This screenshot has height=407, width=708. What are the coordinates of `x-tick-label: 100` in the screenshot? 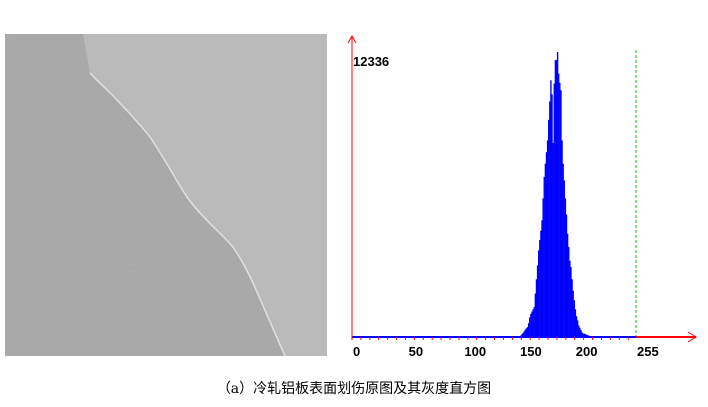 It's located at (475, 351).